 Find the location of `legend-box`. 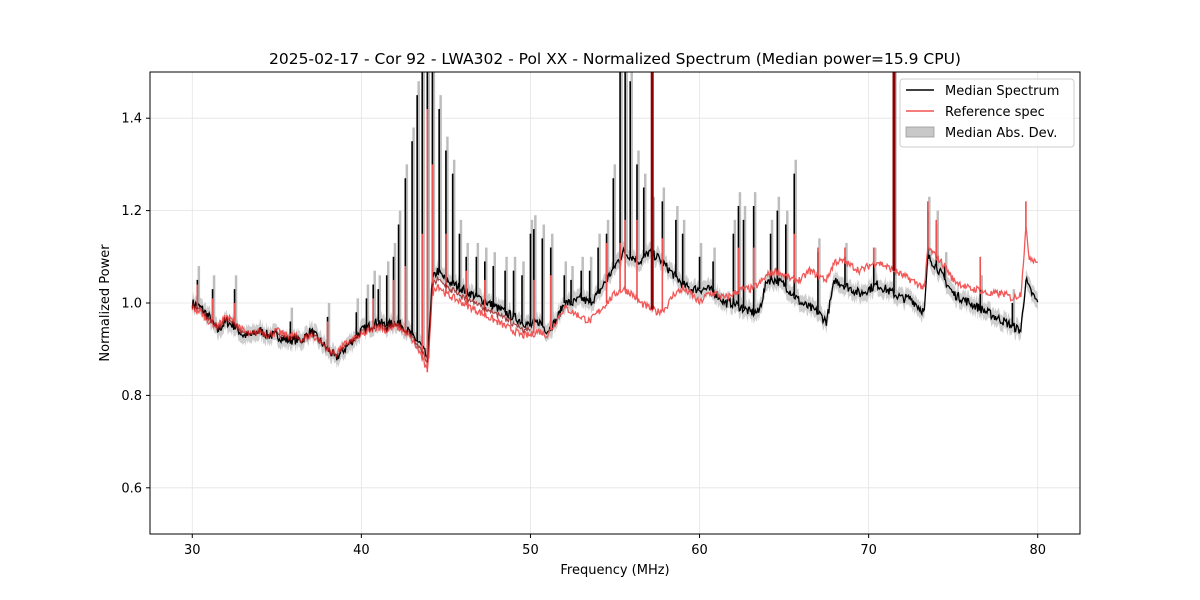

legend-box is located at coordinates (987, 113).